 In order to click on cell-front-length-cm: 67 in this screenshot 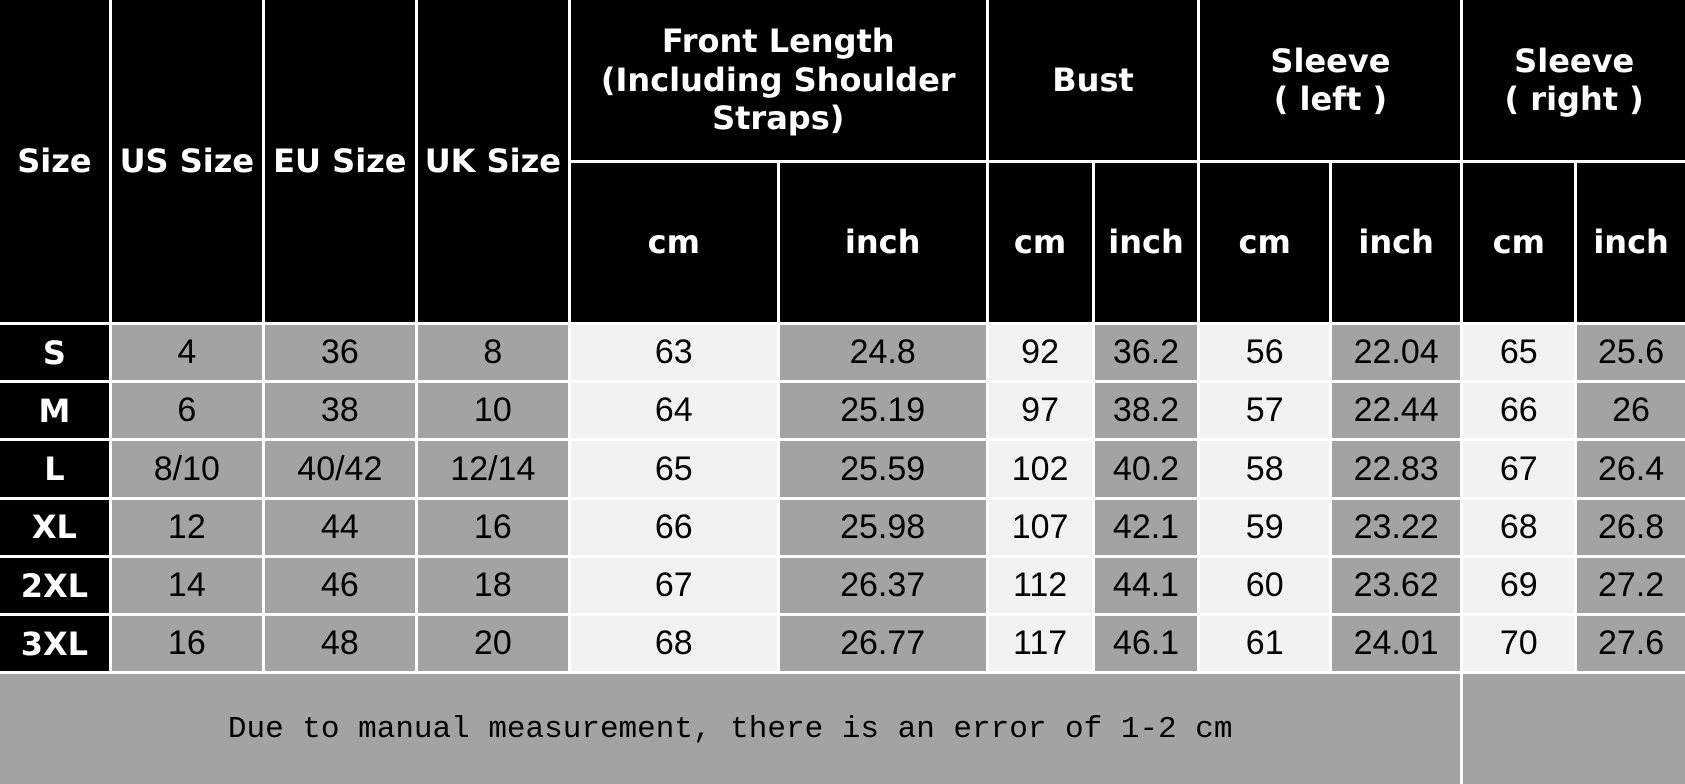, I will do `click(673, 585)`.